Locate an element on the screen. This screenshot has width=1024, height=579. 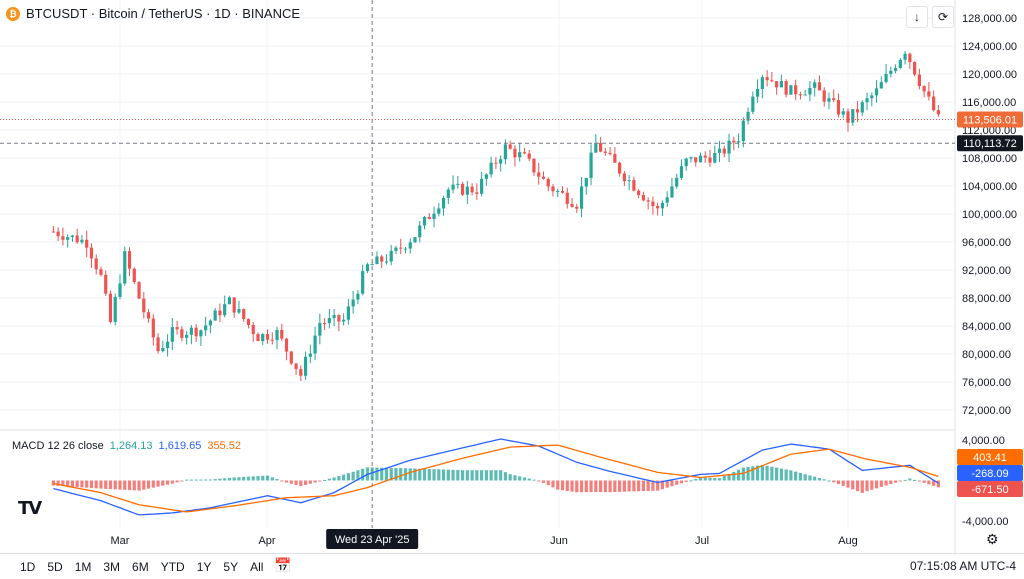
range-button-3m: 3M is located at coordinates (112, 566).